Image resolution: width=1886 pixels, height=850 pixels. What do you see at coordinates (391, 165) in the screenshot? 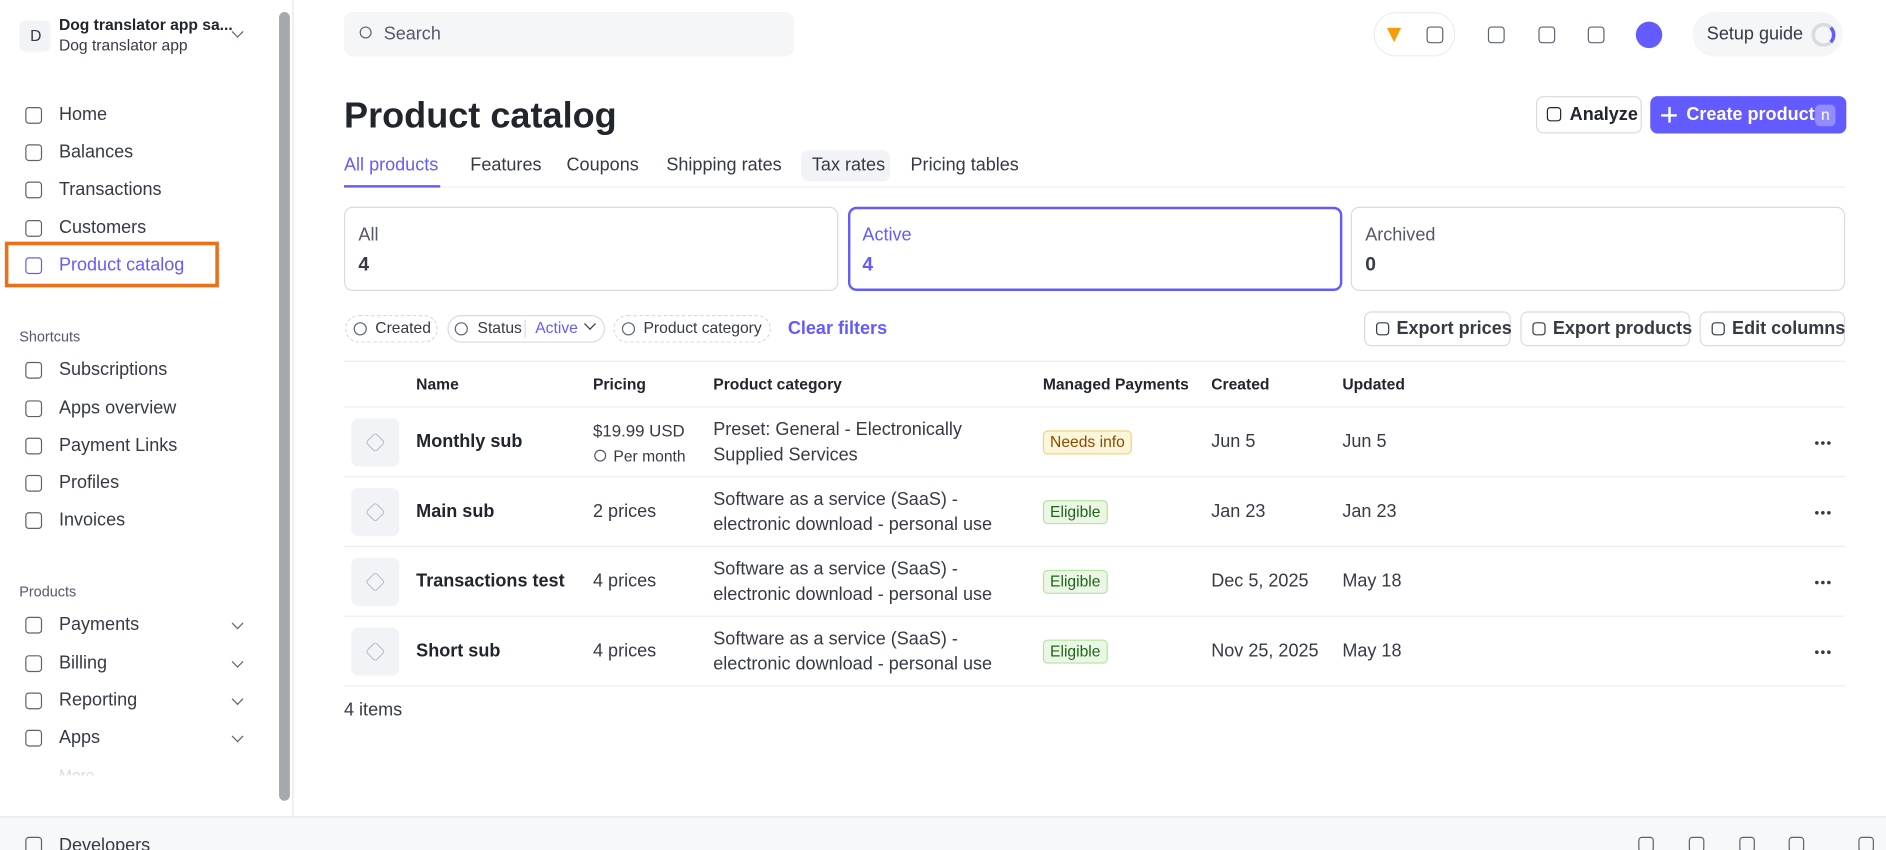
I see `tab: All products` at bounding box center [391, 165].